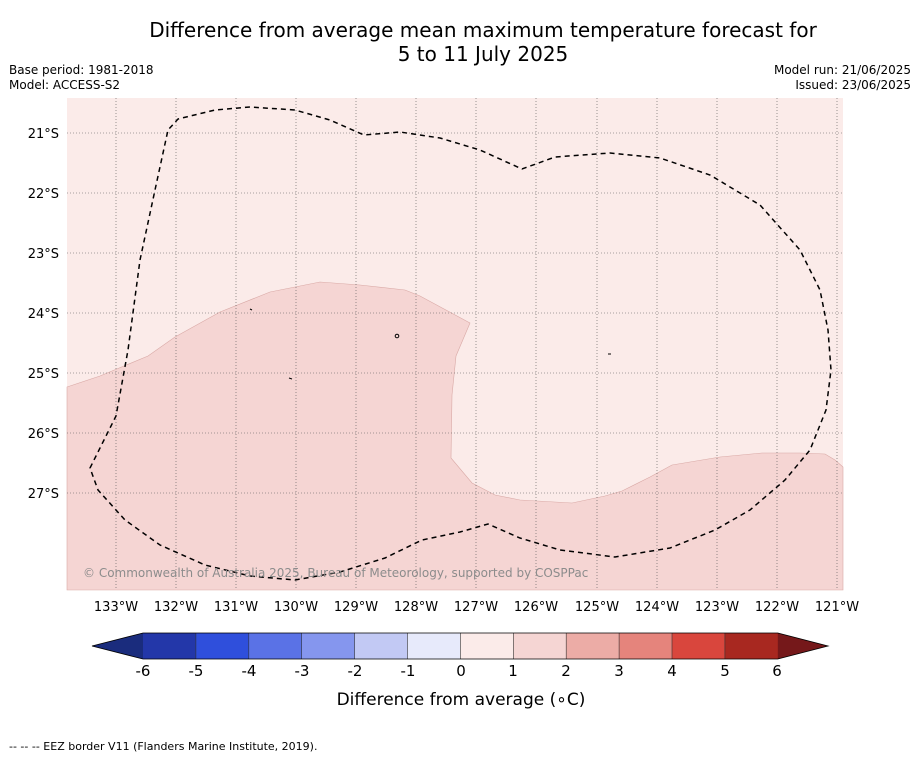 Image resolution: width=919 pixels, height=758 pixels. What do you see at coordinates (513, 671) in the screenshot?
I see `colorbar-tick-label: 1` at bounding box center [513, 671].